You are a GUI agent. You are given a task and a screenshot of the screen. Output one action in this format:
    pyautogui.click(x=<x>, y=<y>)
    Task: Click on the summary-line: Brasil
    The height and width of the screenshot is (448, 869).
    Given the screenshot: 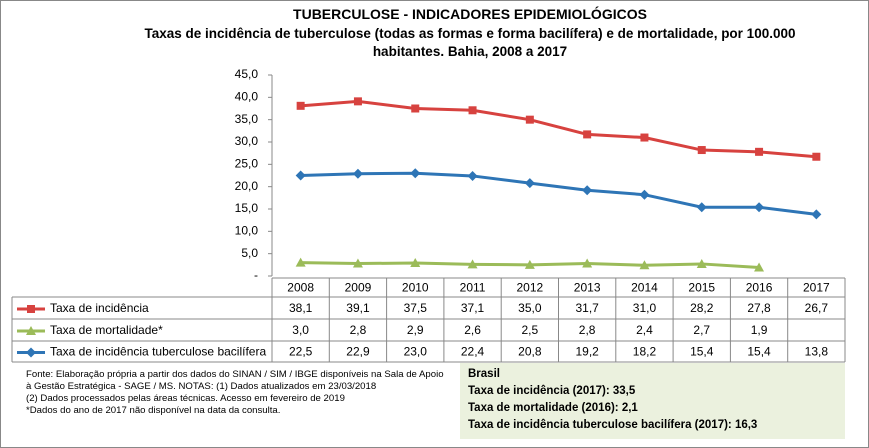 What is the action you would take?
    pyautogui.click(x=484, y=374)
    